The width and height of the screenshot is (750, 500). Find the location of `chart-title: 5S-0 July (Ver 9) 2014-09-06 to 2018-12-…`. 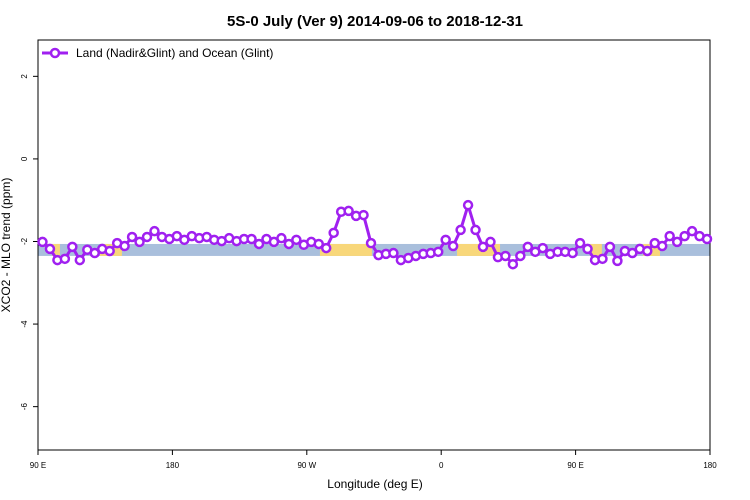

chart-title: 5S-0 July (Ver 9) 2014-09-06 to 2018-12-… is located at coordinates (375, 21).